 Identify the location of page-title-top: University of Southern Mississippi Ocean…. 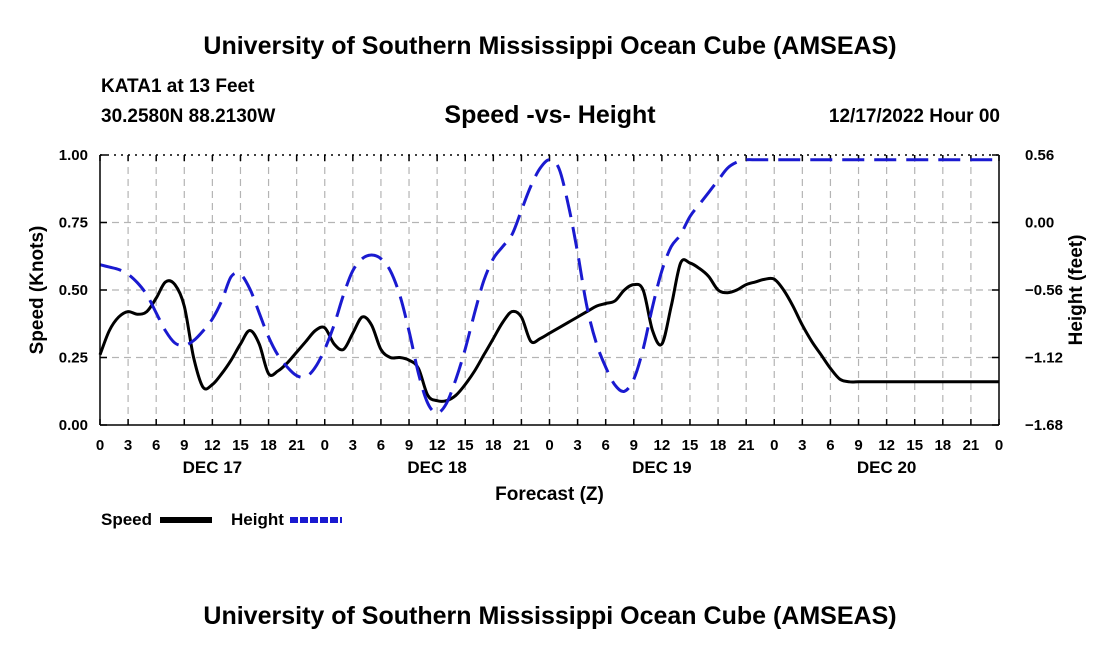
(550, 46).